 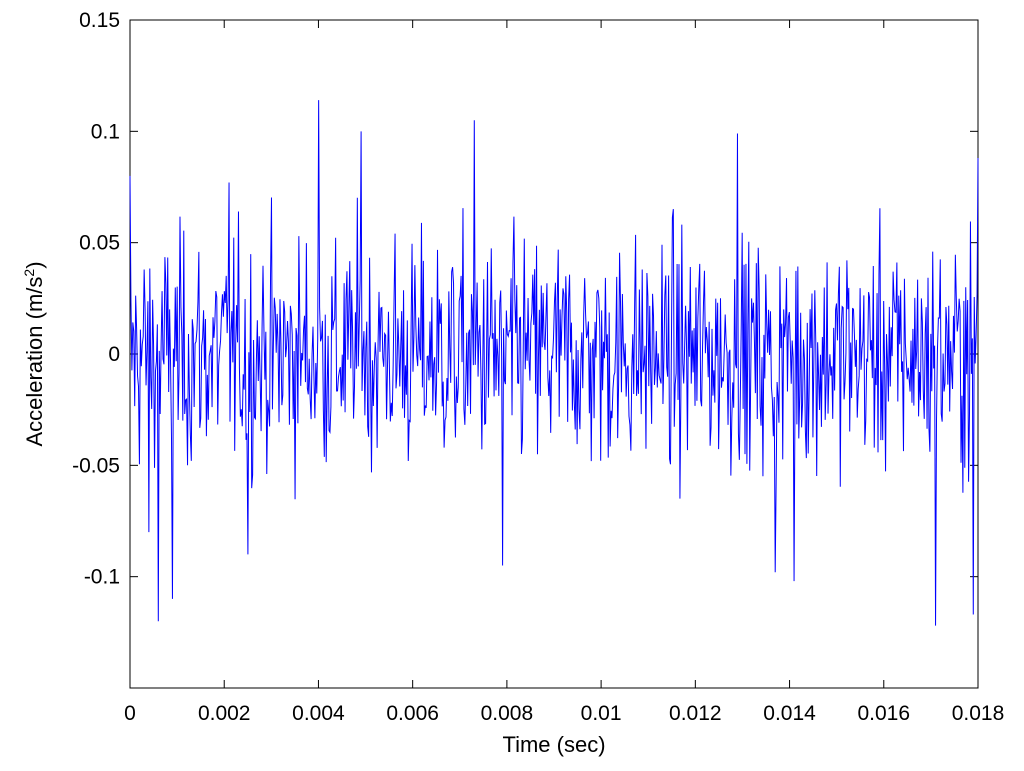 I want to click on x-tick-label: 0.018, so click(x=978, y=713).